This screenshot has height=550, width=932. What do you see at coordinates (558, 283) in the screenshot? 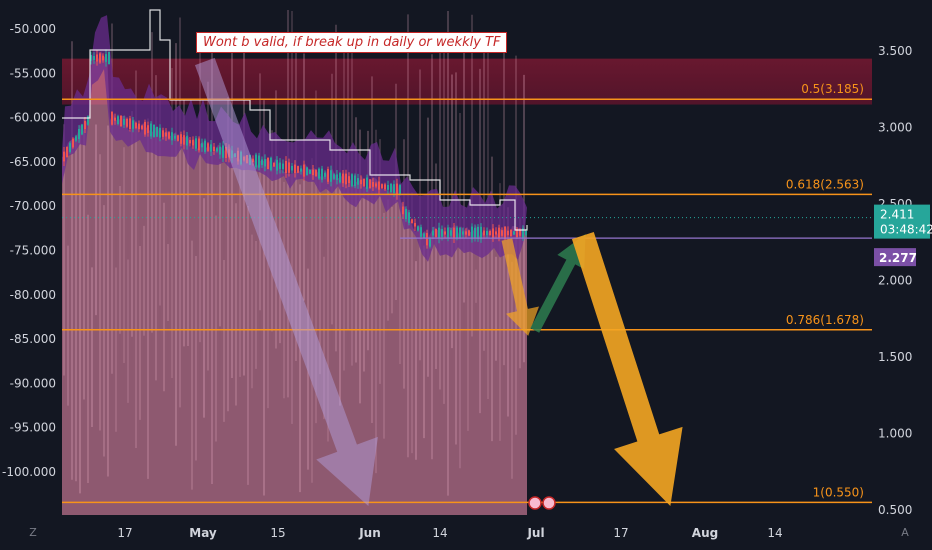
I see `projection-arrow-up` at bounding box center [558, 283].